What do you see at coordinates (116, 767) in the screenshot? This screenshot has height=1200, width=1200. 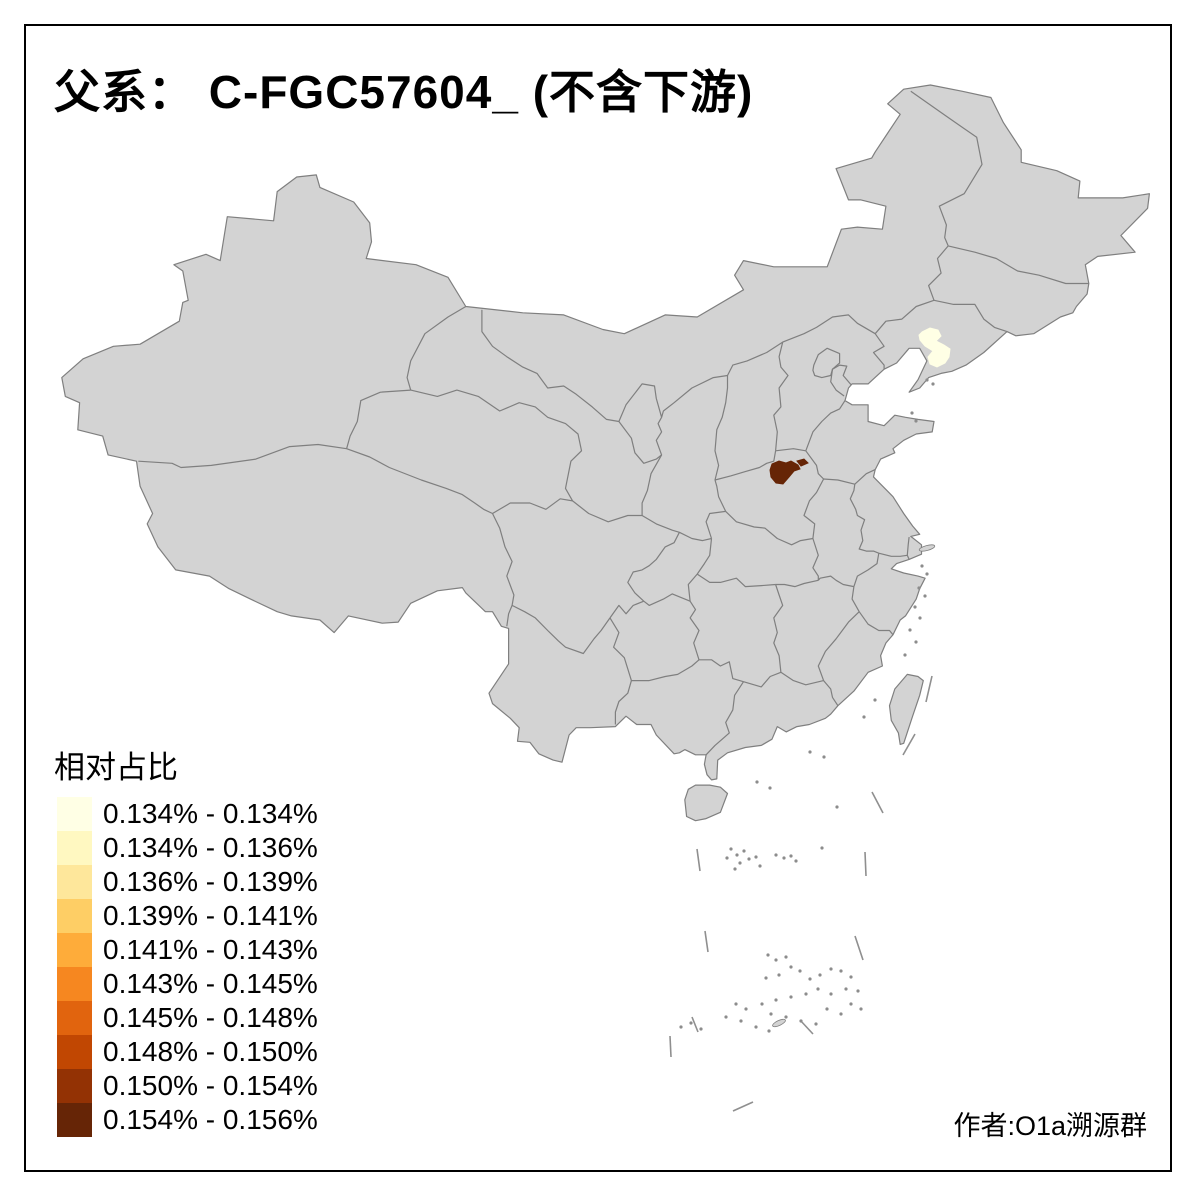 I see `legend-title: 相对占比` at bounding box center [116, 767].